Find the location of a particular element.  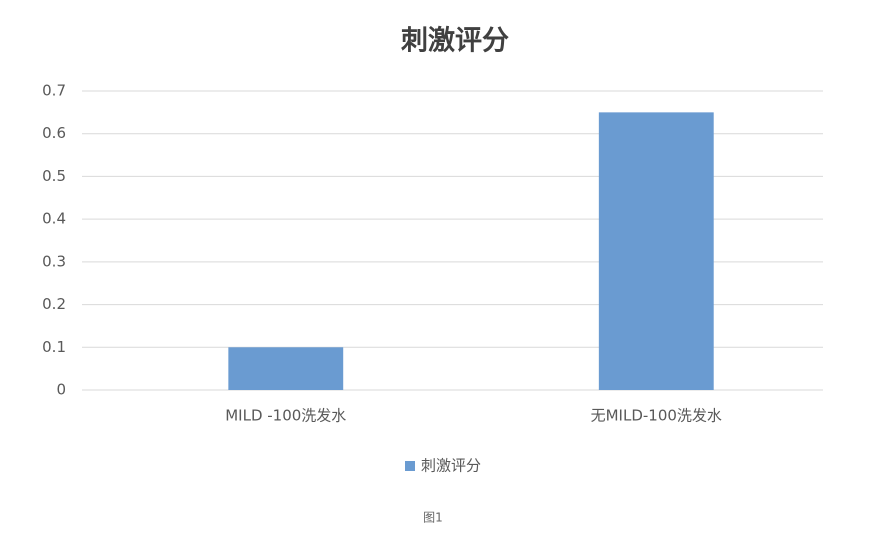

y-tick-label: 0.6 is located at coordinates (54, 133).